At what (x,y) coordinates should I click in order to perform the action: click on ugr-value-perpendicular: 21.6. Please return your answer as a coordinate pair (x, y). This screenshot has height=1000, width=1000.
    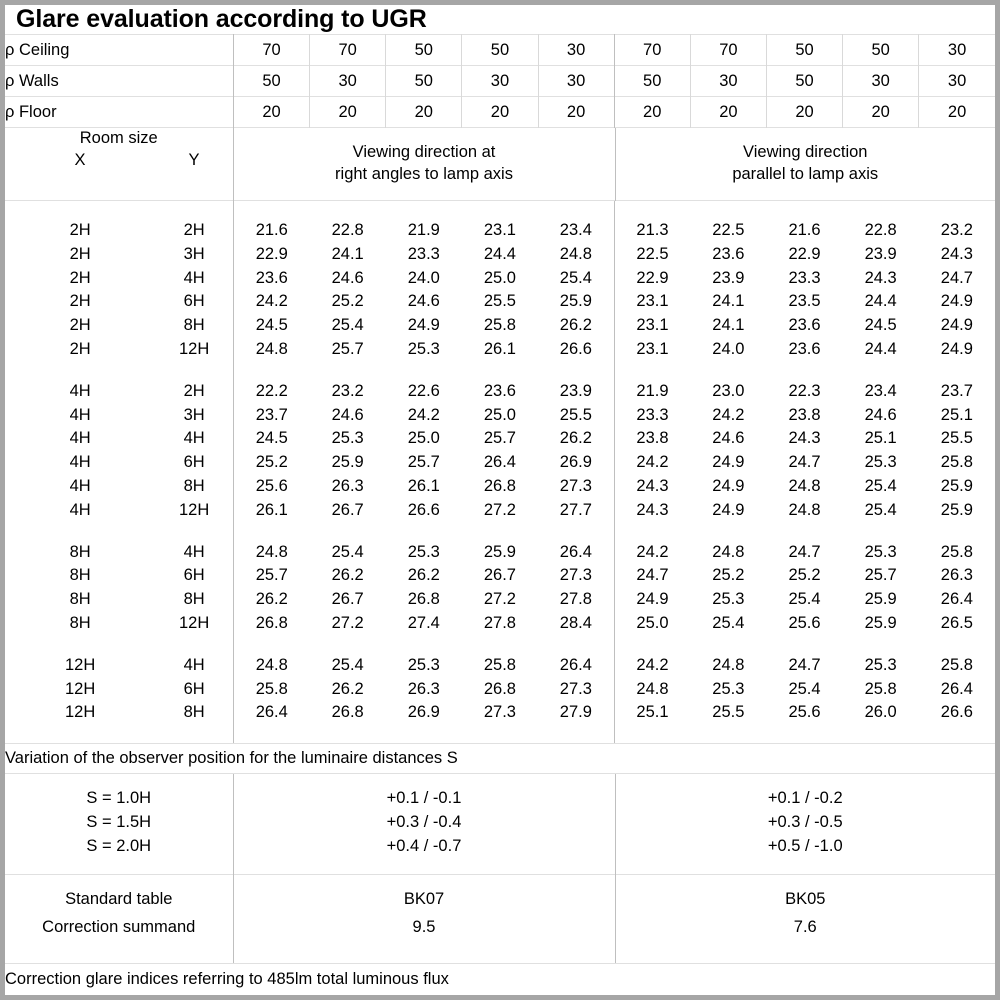
    Looking at the image, I should click on (271, 230).